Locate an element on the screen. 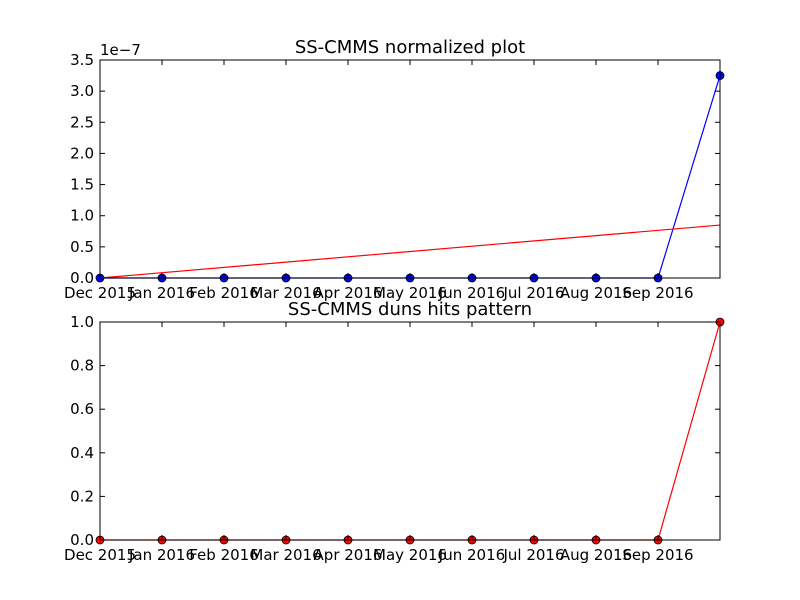 The width and height of the screenshot is (800, 600). y-tick-label: 3.5 is located at coordinates (82, 60).